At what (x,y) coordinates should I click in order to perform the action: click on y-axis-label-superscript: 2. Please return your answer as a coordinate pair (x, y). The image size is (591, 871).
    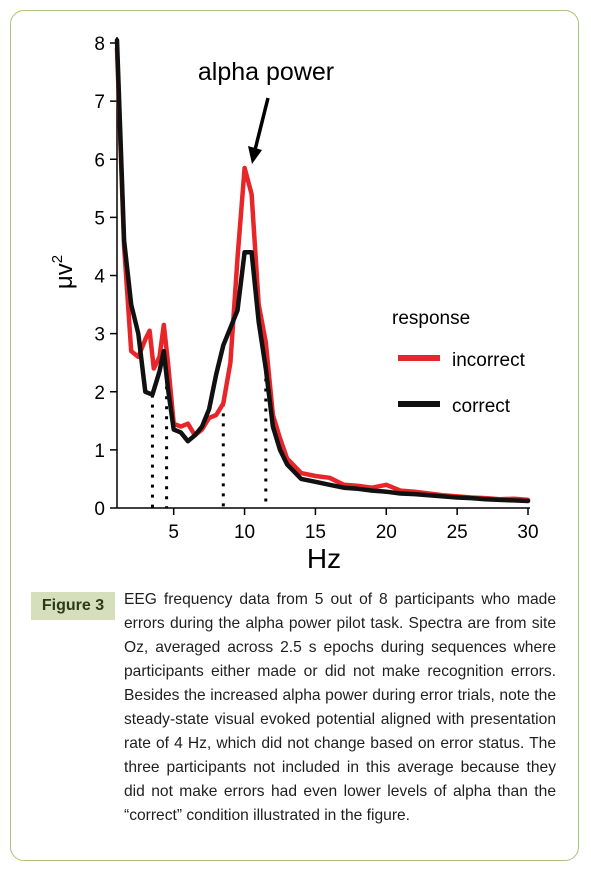
    Looking at the image, I should click on (57, 259).